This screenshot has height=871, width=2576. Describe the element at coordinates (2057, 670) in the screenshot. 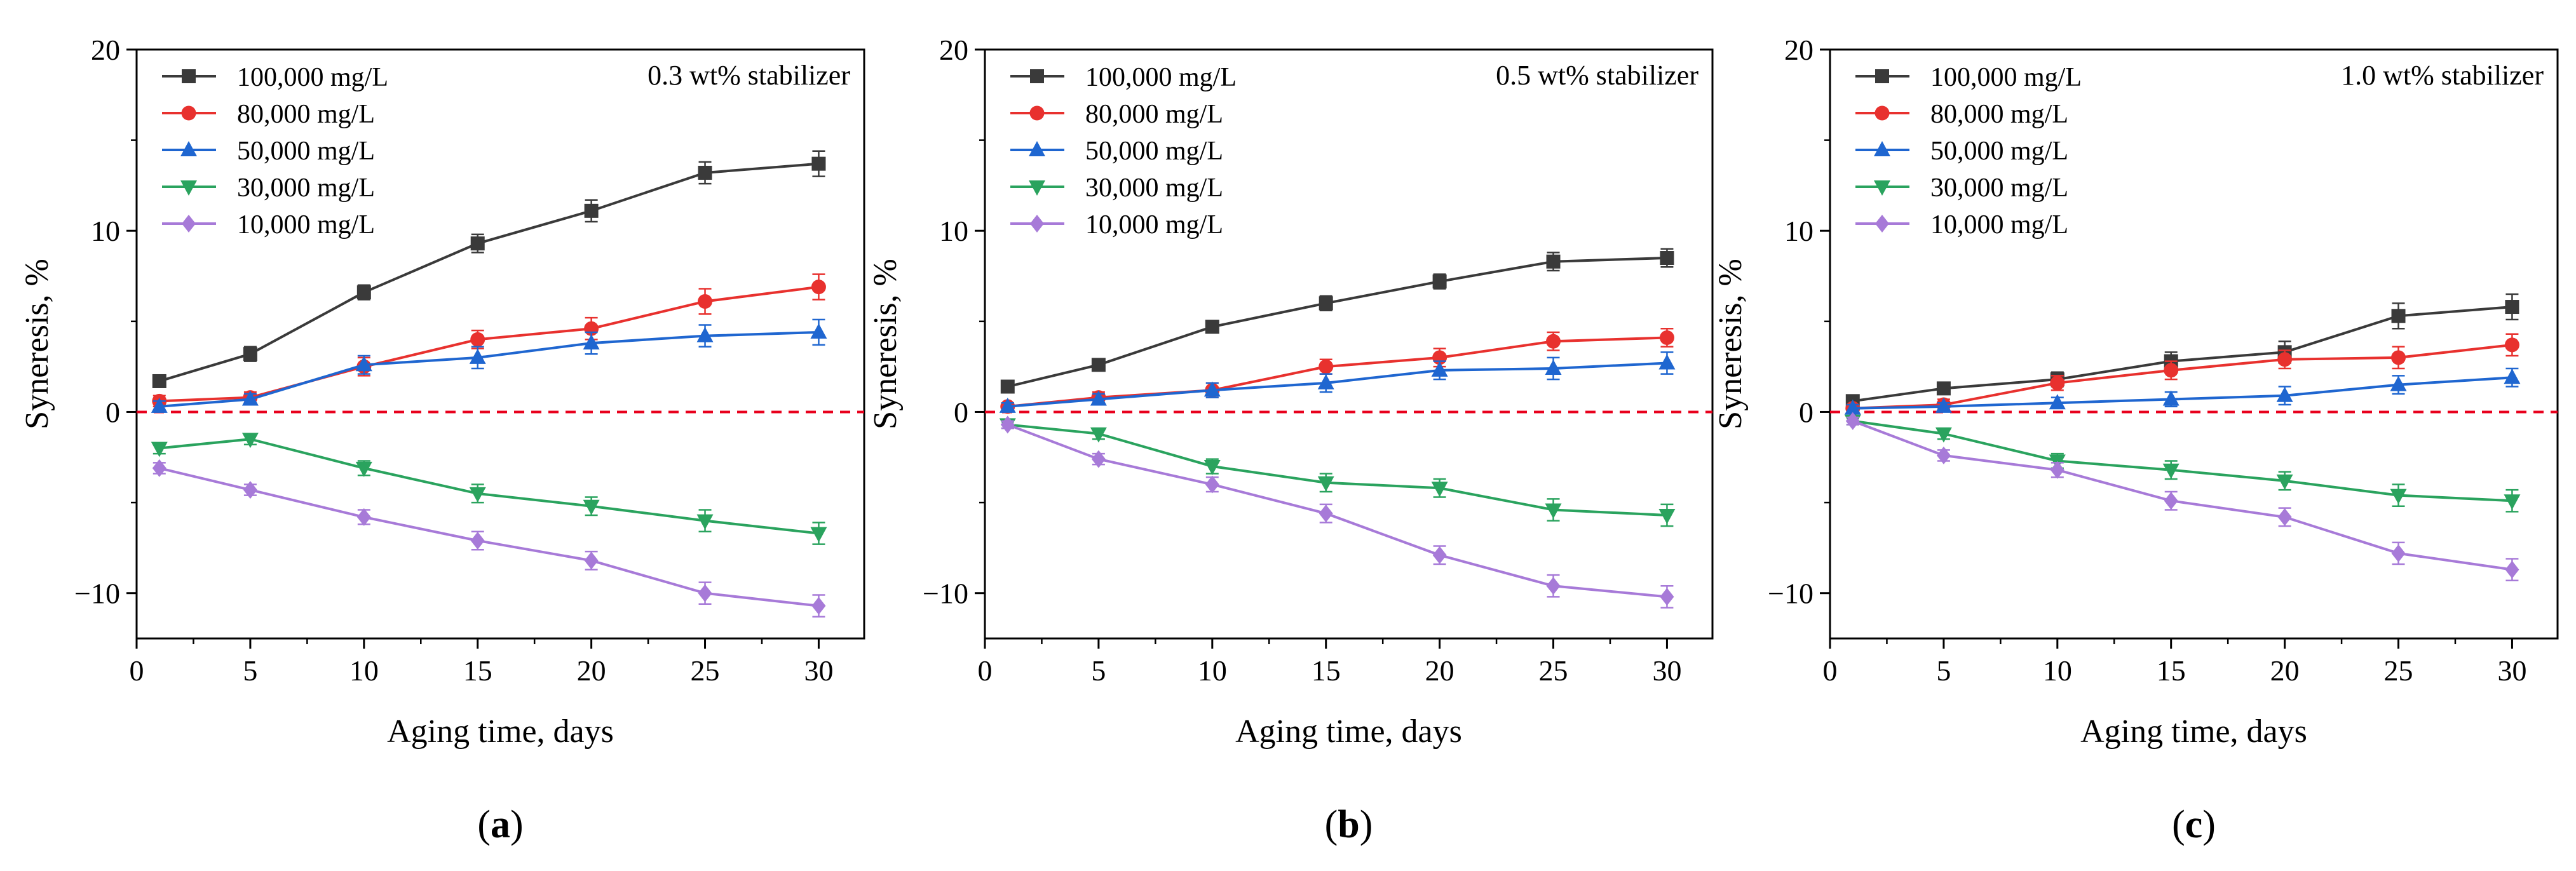

I see `x-tick-label: 10` at that location.